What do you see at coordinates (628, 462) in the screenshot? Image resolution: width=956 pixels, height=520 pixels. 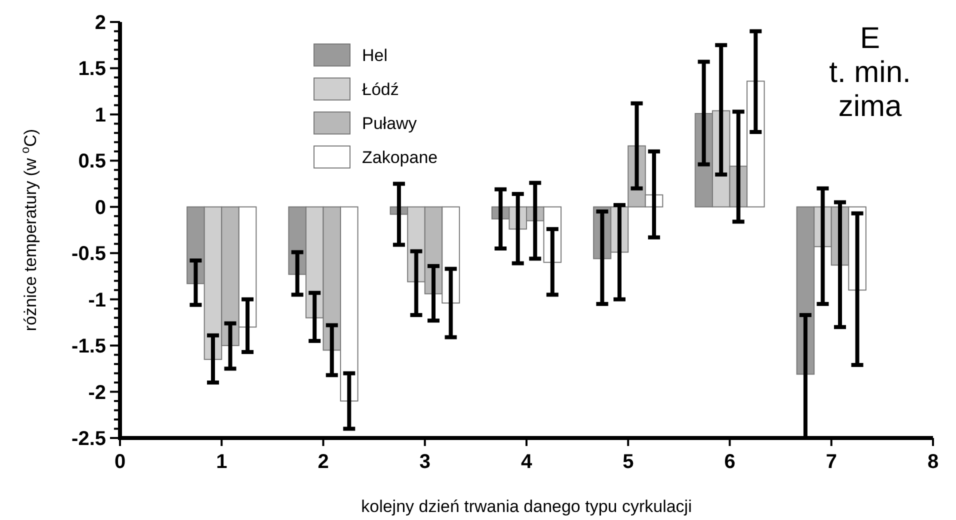 I see `x-tick-label: 5` at bounding box center [628, 462].